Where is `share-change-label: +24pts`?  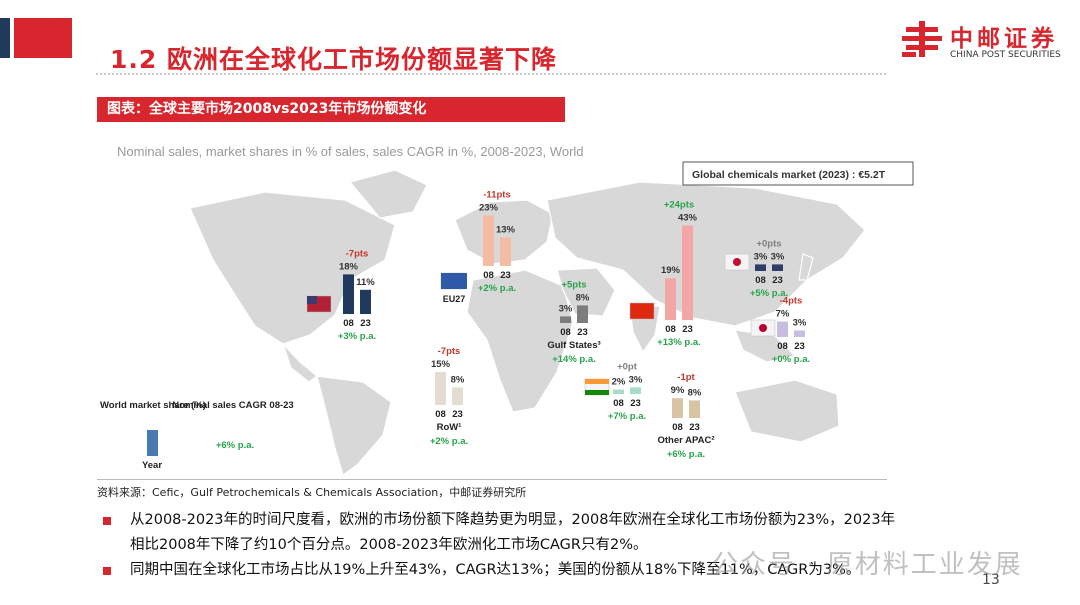 share-change-label: +24pts is located at coordinates (679, 204).